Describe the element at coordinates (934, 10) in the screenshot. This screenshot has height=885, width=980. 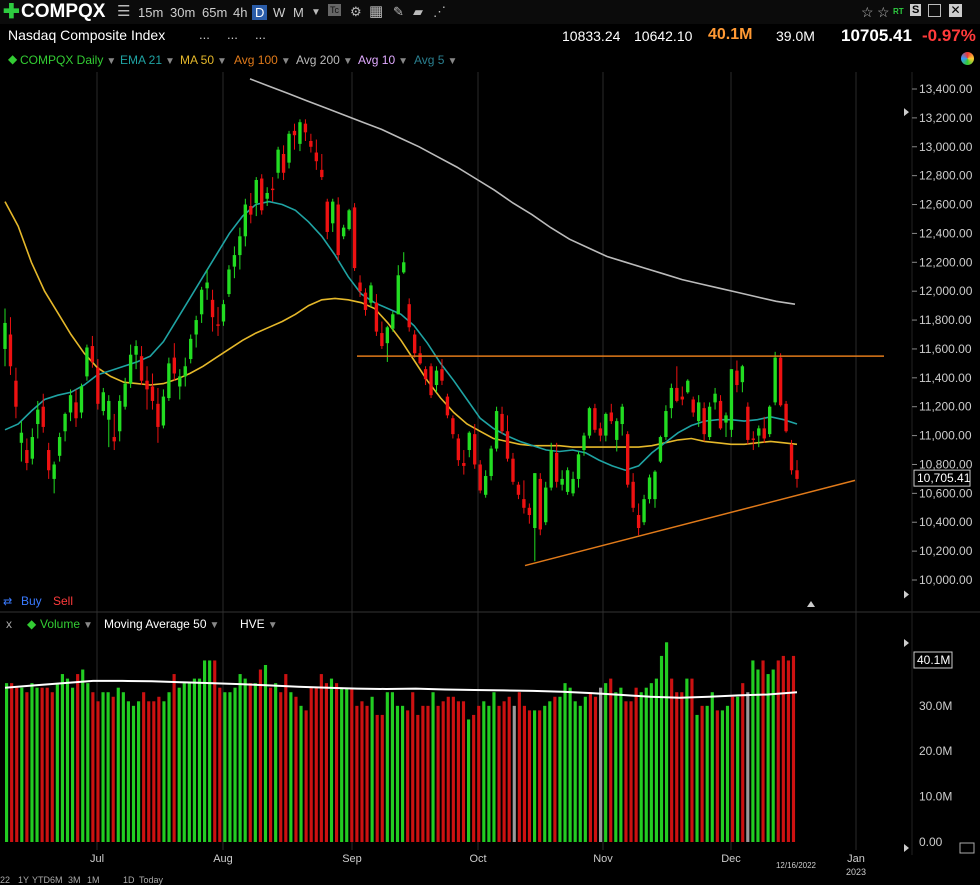
I see `window-icon` at that location.